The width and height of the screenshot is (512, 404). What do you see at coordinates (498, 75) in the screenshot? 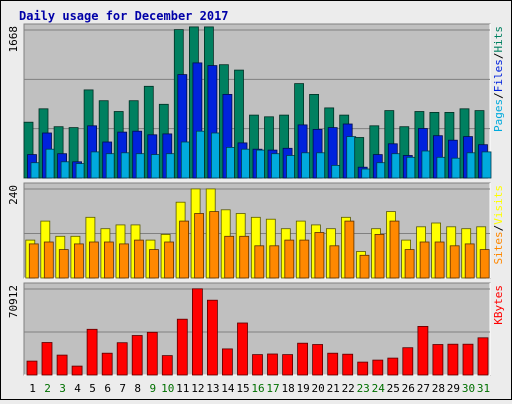
I see `legend-item-files: Files` at bounding box center [498, 75].